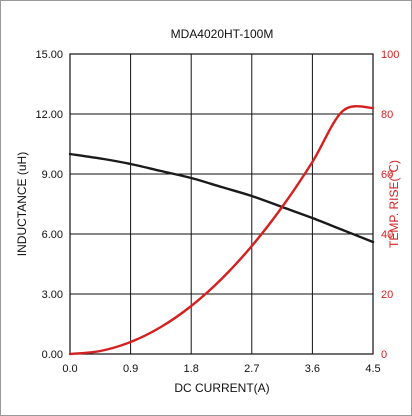 The height and width of the screenshot is (416, 412). I want to click on y2-tick-labels: 0 20 40 60 80 100, so click(390, 205).